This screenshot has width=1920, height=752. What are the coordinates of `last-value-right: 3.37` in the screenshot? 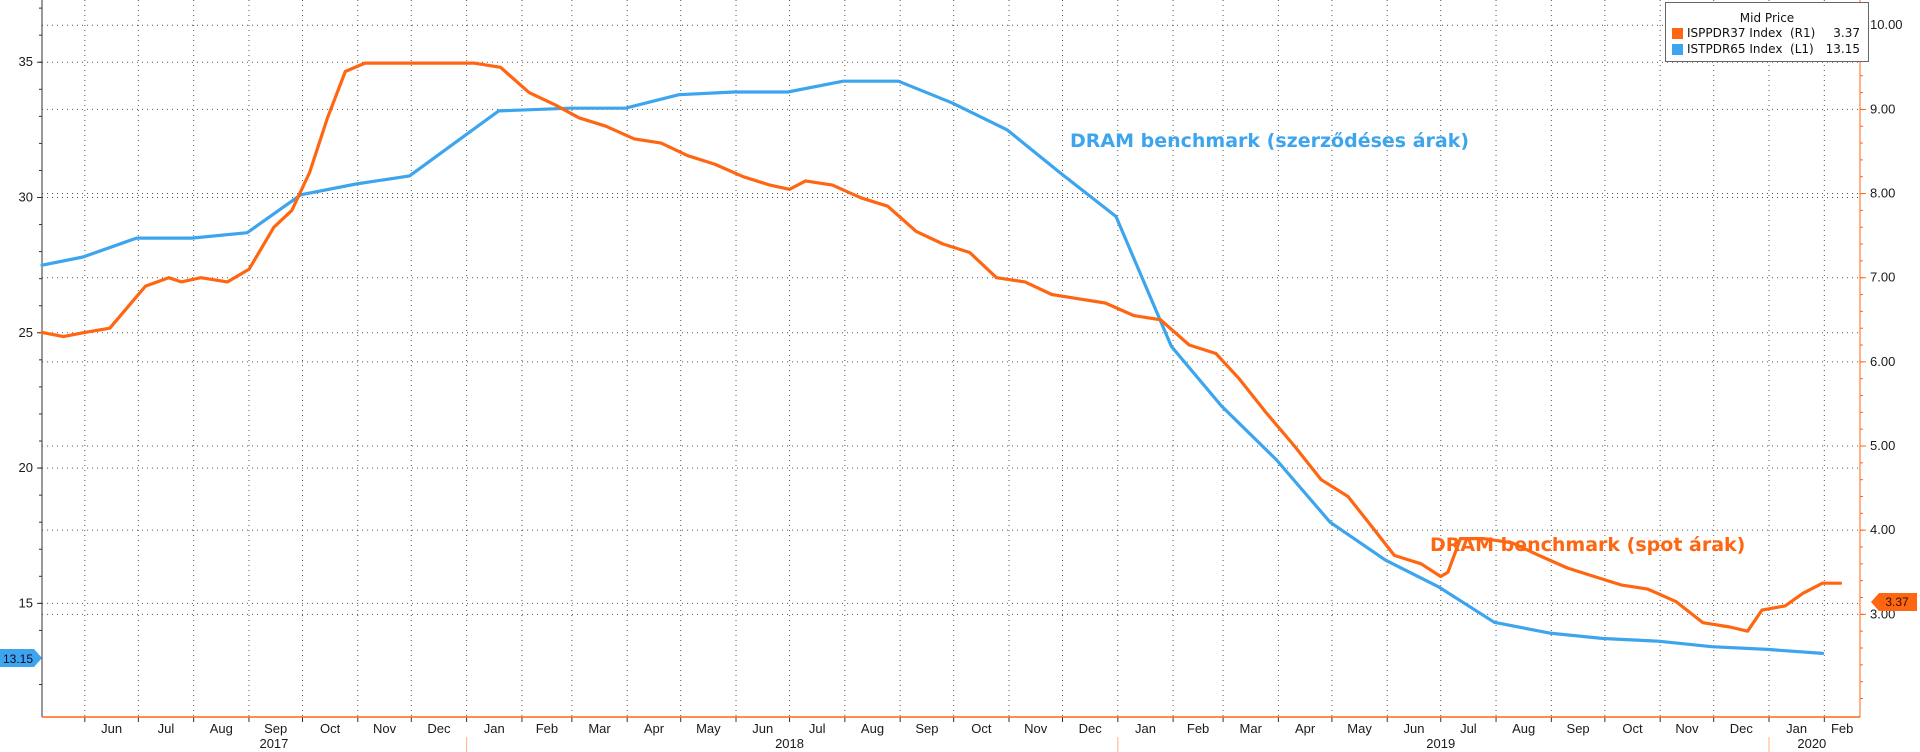 It's located at (1897, 602).